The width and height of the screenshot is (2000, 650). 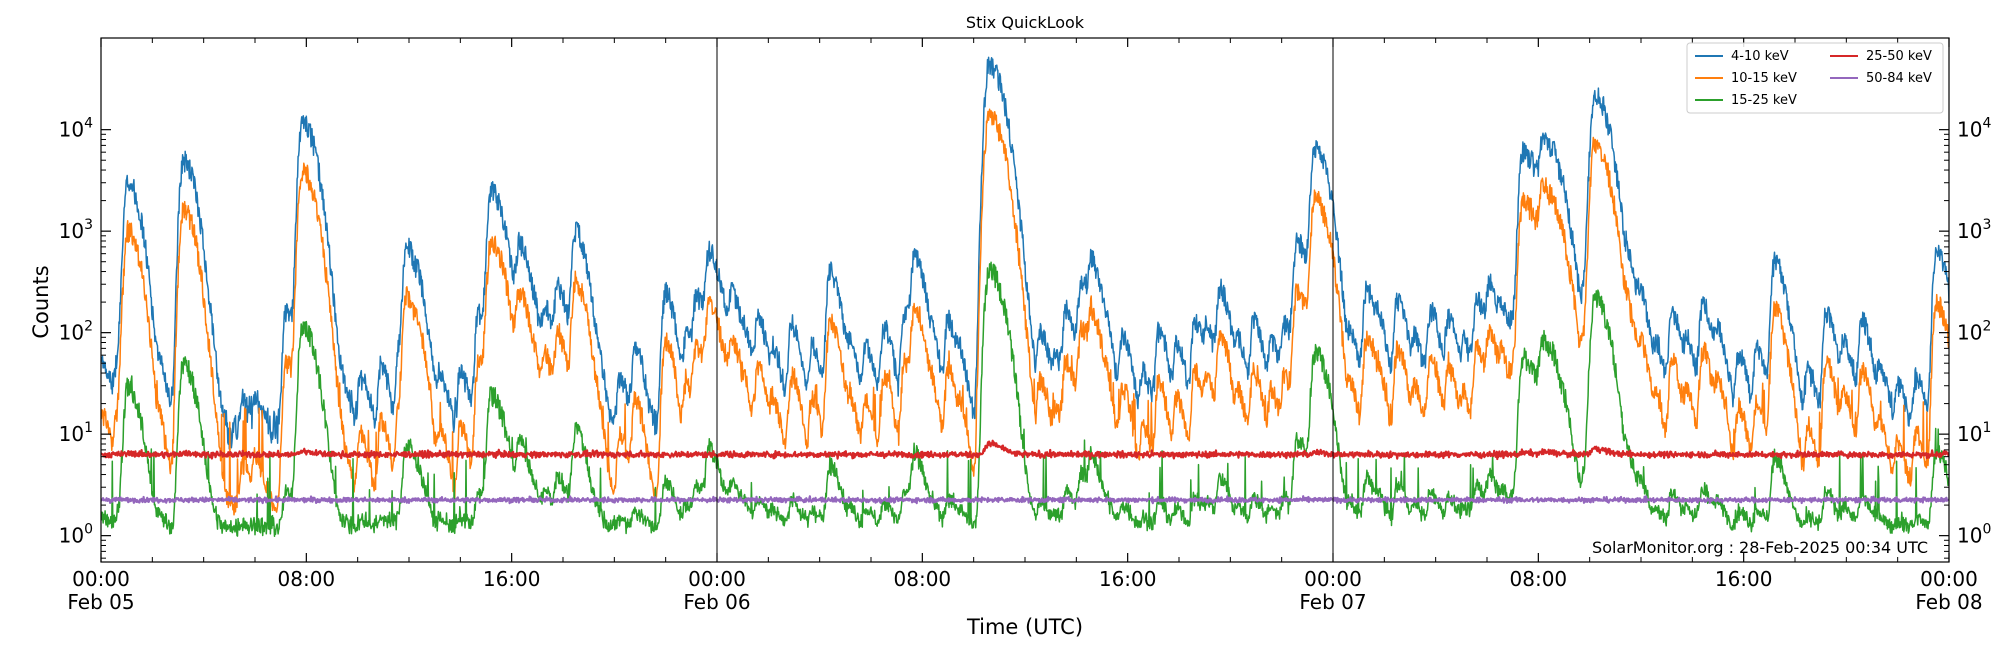 What do you see at coordinates (1899, 78) in the screenshot?
I see `legend-label-50-84-kev: 50-84 keV` at bounding box center [1899, 78].